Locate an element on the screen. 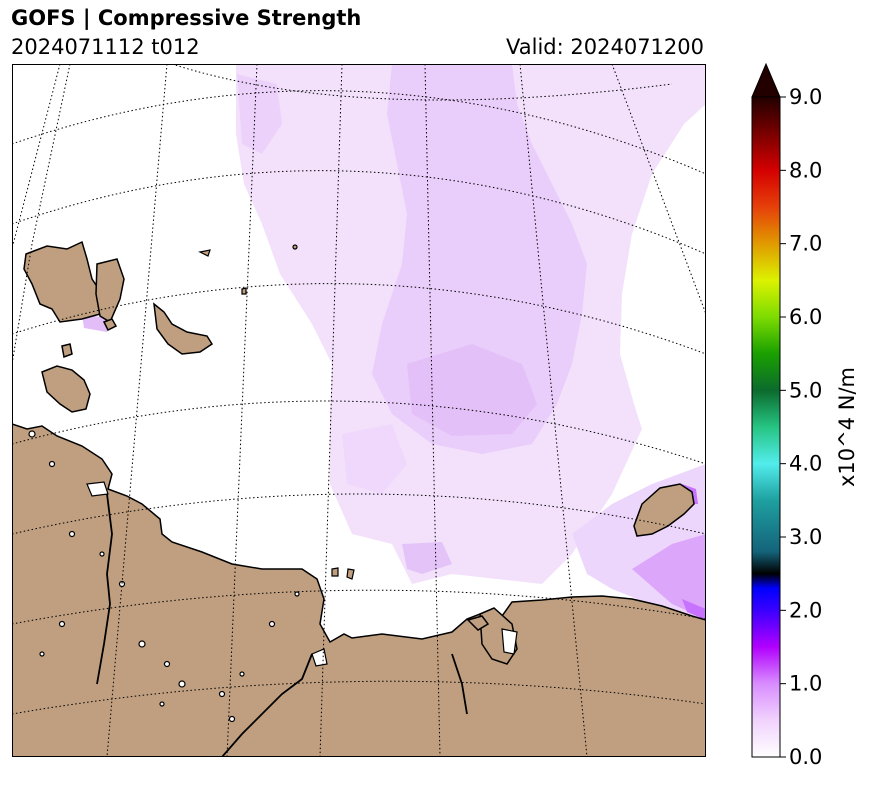 This screenshot has height=785, width=869. rivers is located at coordinates (282, 625).